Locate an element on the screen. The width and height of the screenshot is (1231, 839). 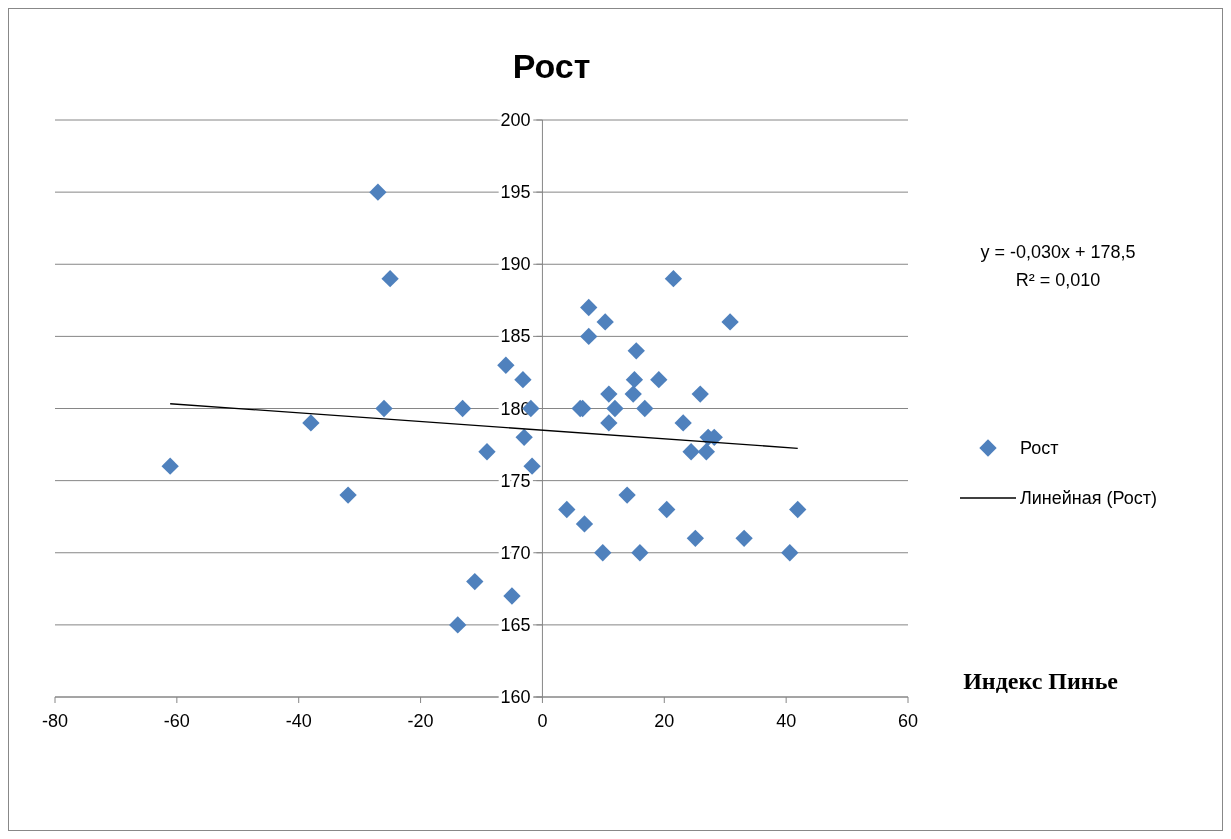
y-tick-label: 185 is located at coordinates (515, 336).